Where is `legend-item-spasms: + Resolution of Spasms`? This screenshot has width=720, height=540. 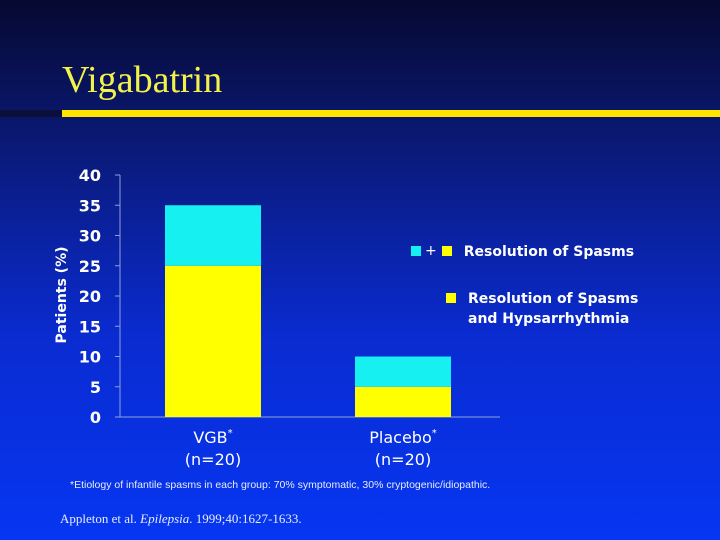 legend-item-spasms: + Resolution of Spasms is located at coordinates (561, 252).